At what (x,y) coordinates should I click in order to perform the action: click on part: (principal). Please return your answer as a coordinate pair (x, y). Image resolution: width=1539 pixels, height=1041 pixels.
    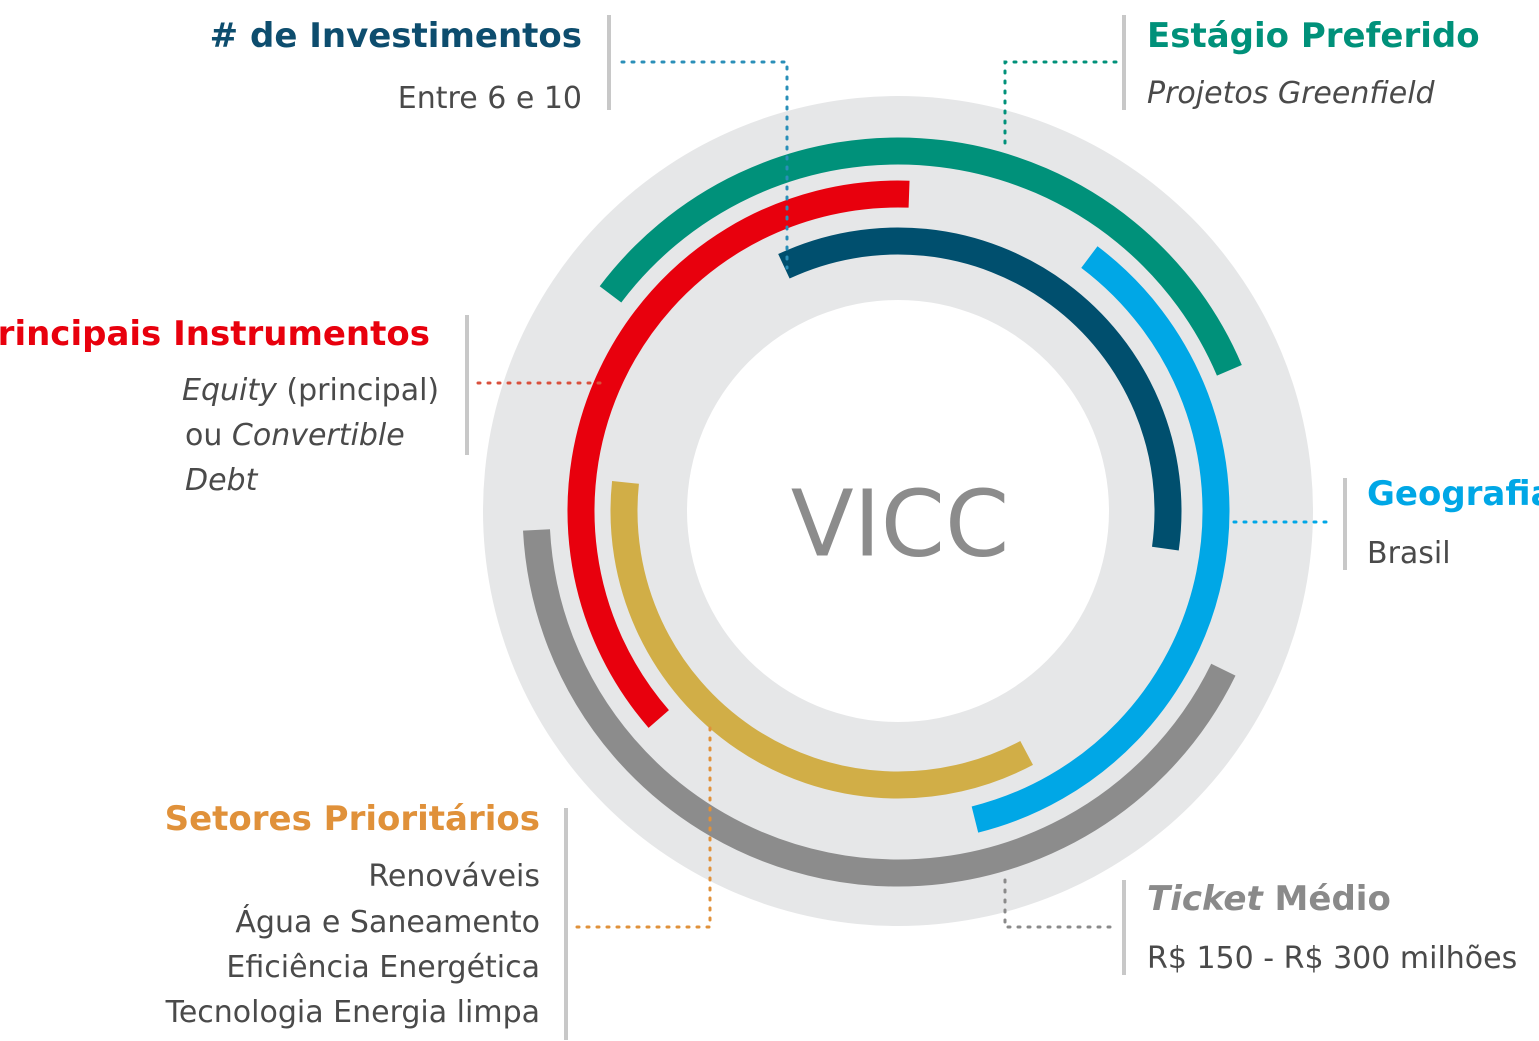
    Looking at the image, I should click on (358, 390).